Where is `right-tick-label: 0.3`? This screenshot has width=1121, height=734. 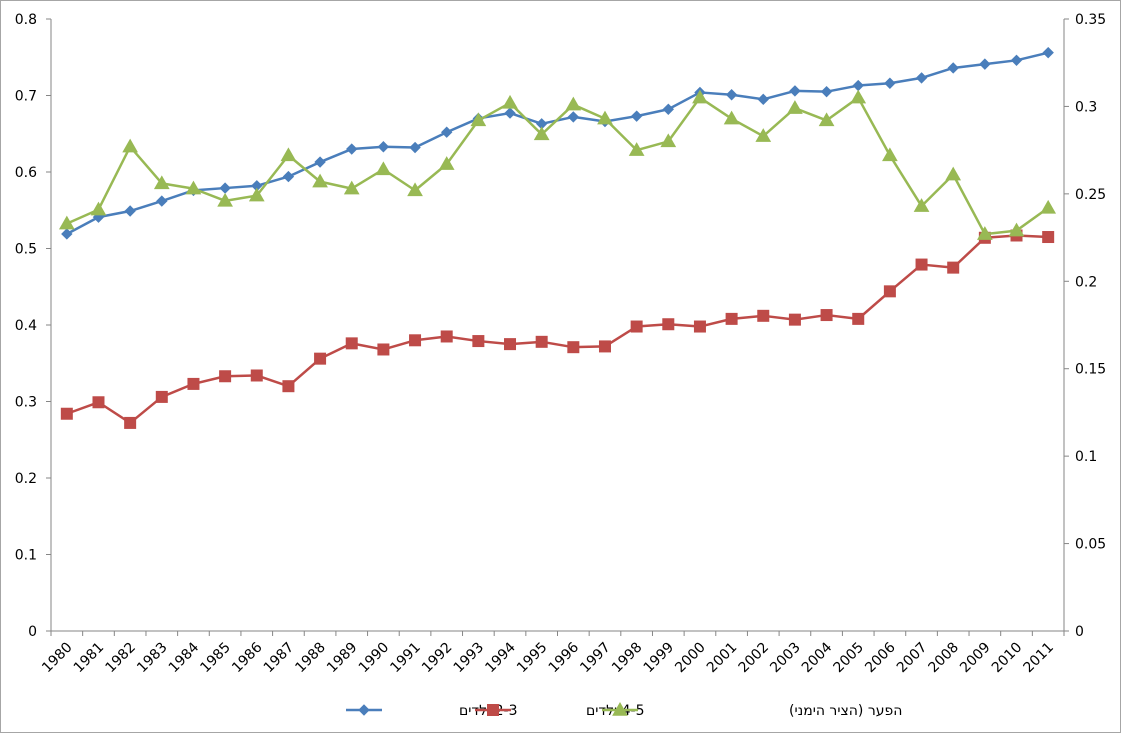
right-tick-label: 0.3 is located at coordinates (1086, 107).